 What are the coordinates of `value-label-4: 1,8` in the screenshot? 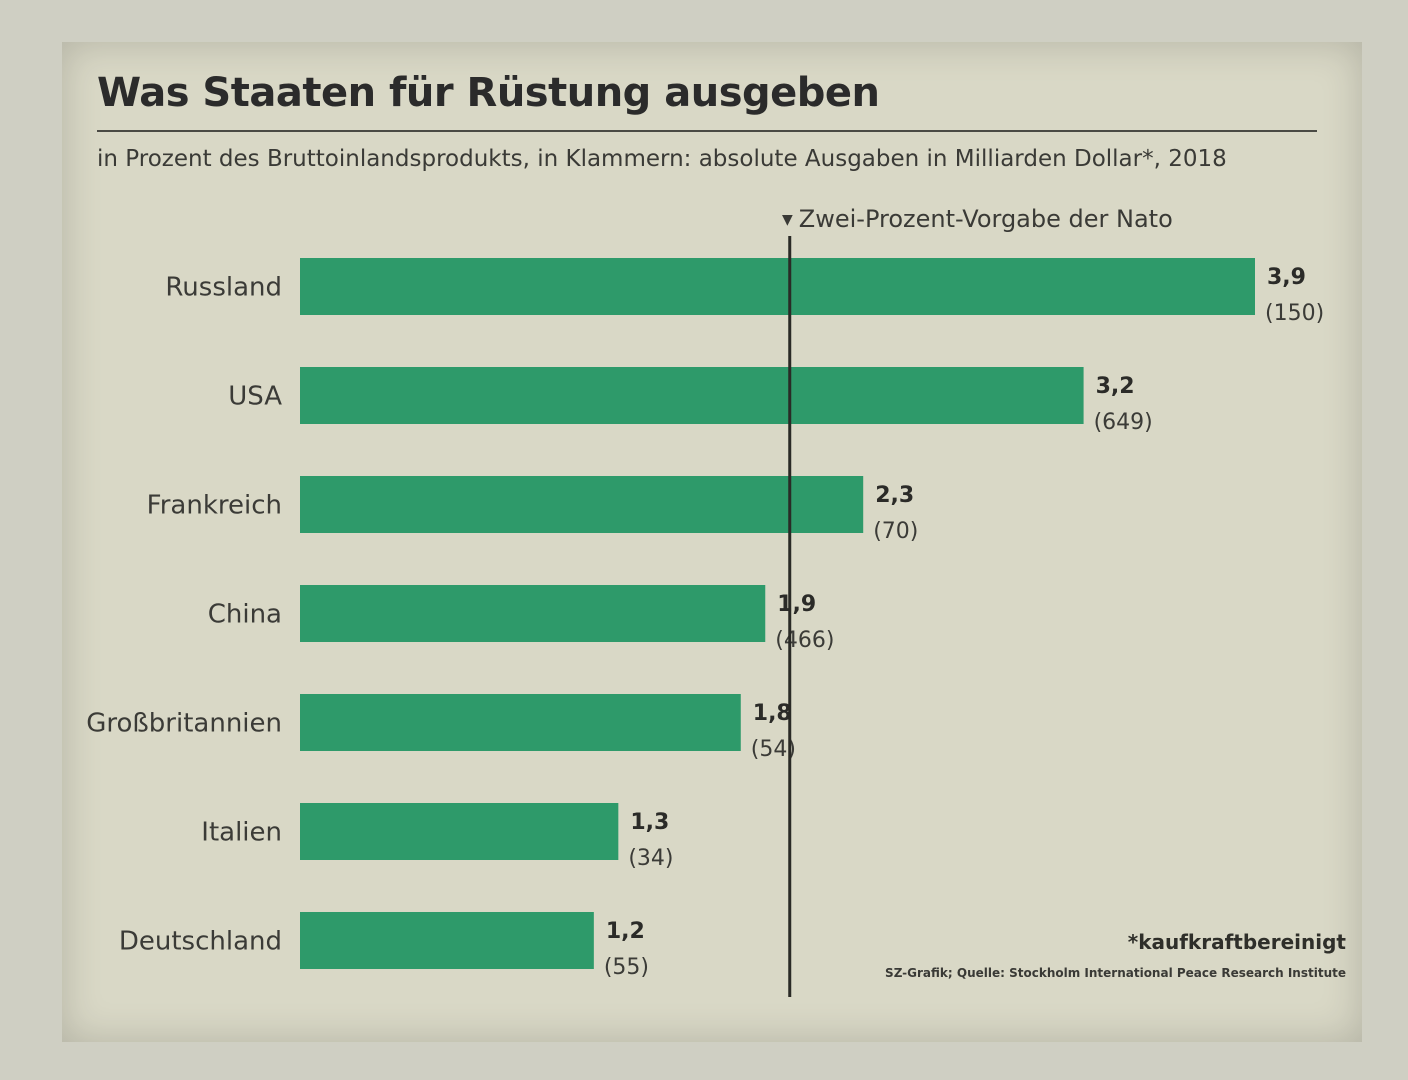 It's located at (772, 713).